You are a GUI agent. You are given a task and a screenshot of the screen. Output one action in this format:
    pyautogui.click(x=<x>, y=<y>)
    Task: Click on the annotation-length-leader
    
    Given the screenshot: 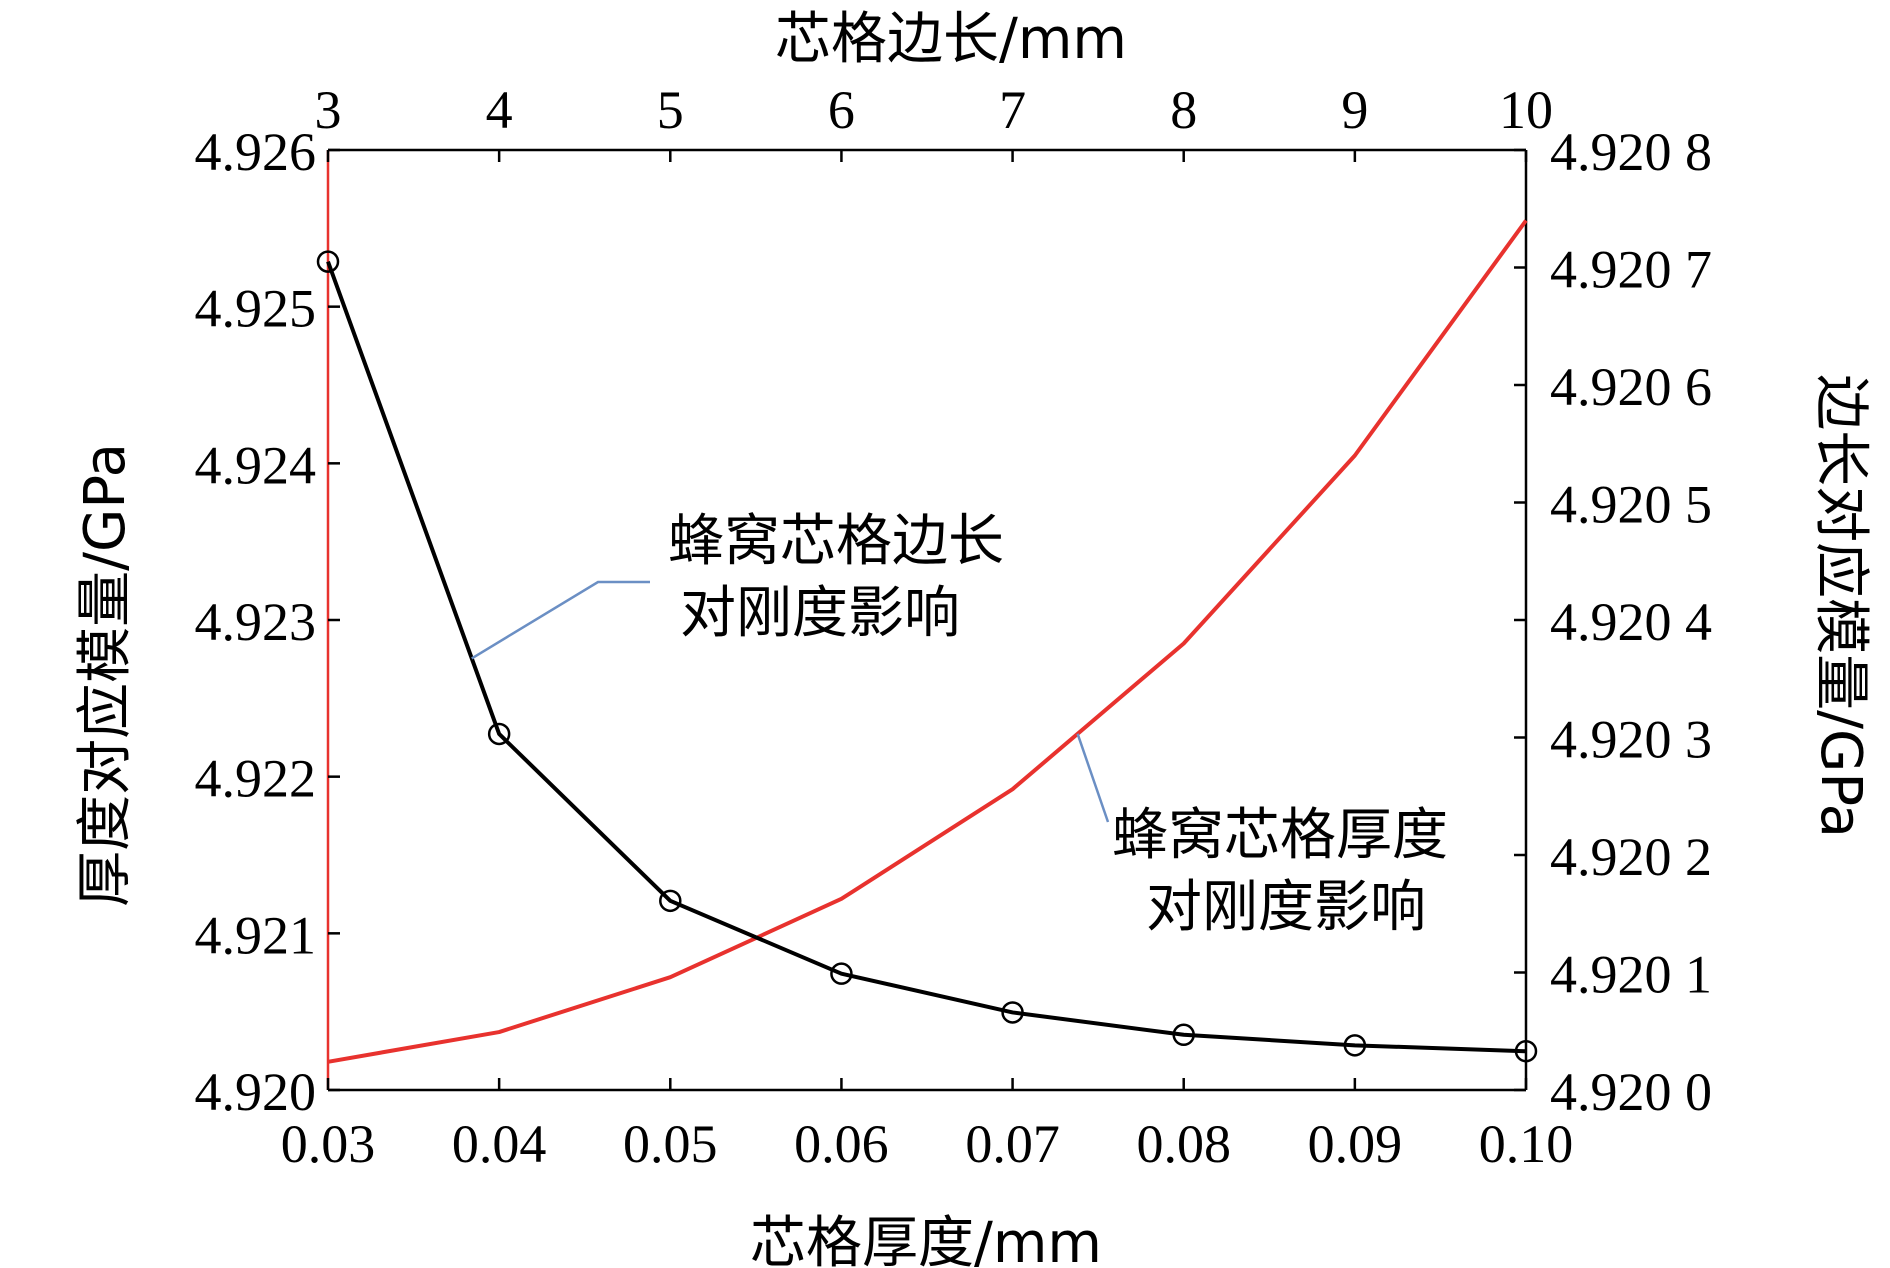 What is the action you would take?
    pyautogui.click(x=560, y=620)
    